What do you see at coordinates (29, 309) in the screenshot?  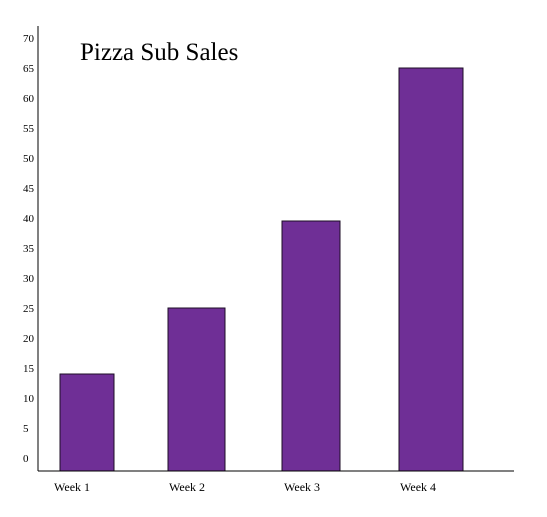 I see `y-tick-label: 25` at bounding box center [29, 309].